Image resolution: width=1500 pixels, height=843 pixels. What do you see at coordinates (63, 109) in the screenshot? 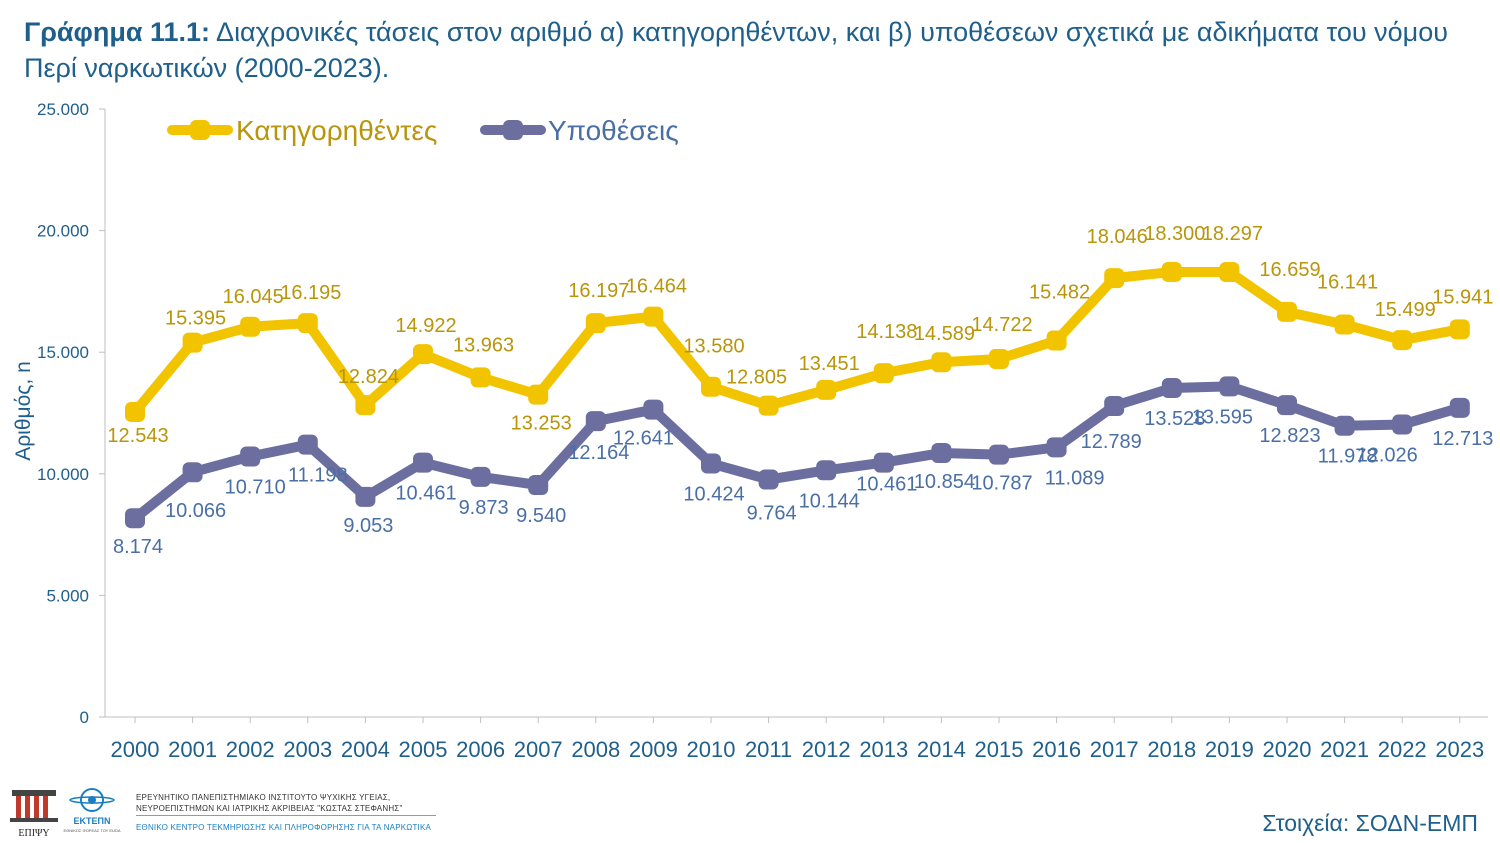
I see `y-tick-label: 25.000` at bounding box center [63, 109].